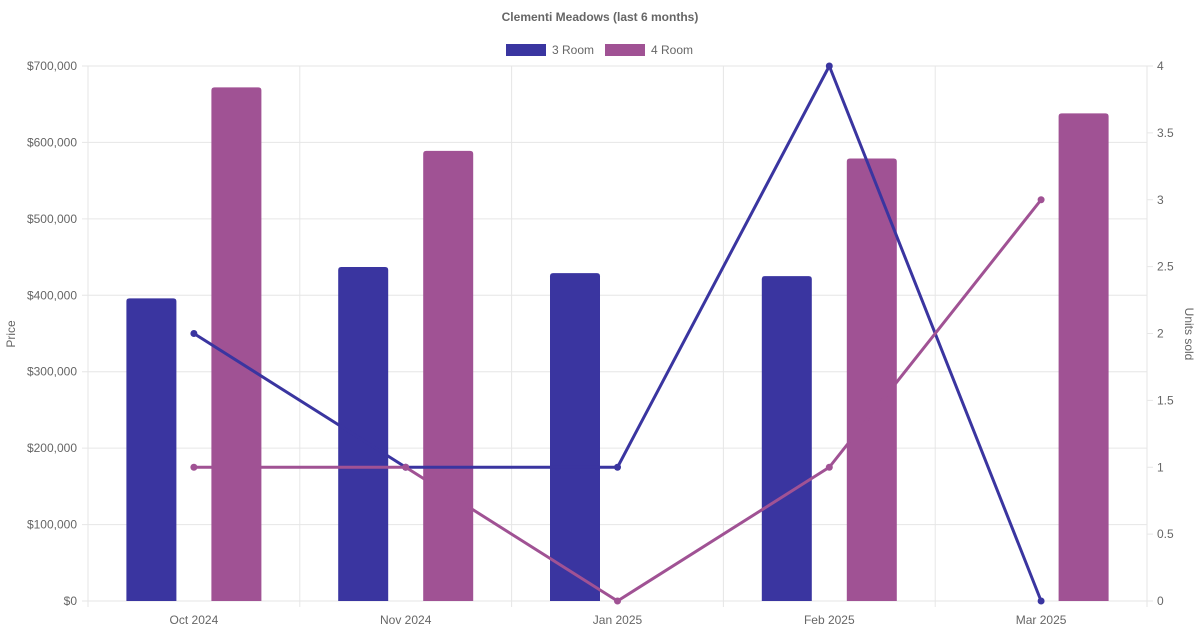 Image resolution: width=1200 pixels, height=630 pixels. I want to click on x-tick-label-feb-2025: Feb 2025, so click(829, 620).